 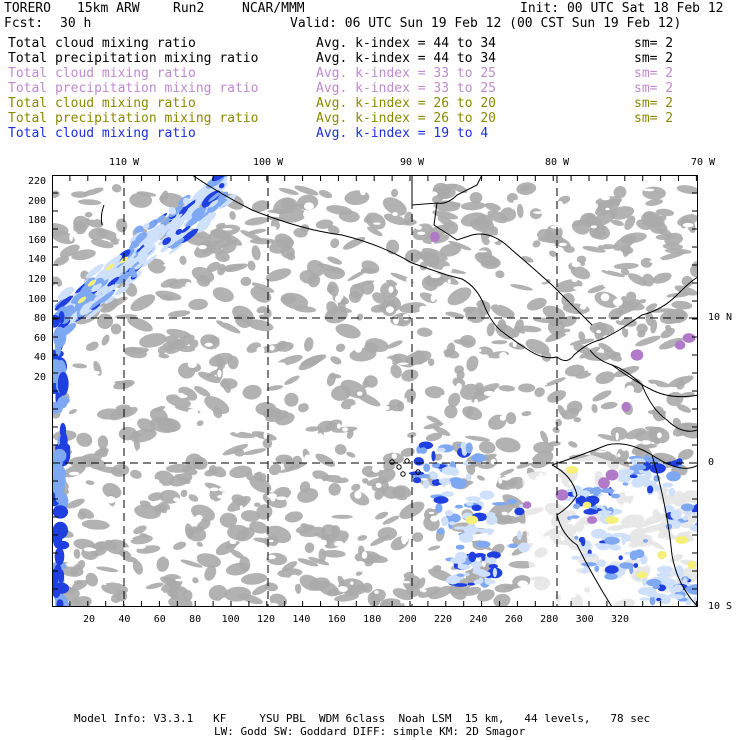 I want to click on top-axis-label: 90 W, so click(x=412, y=162).